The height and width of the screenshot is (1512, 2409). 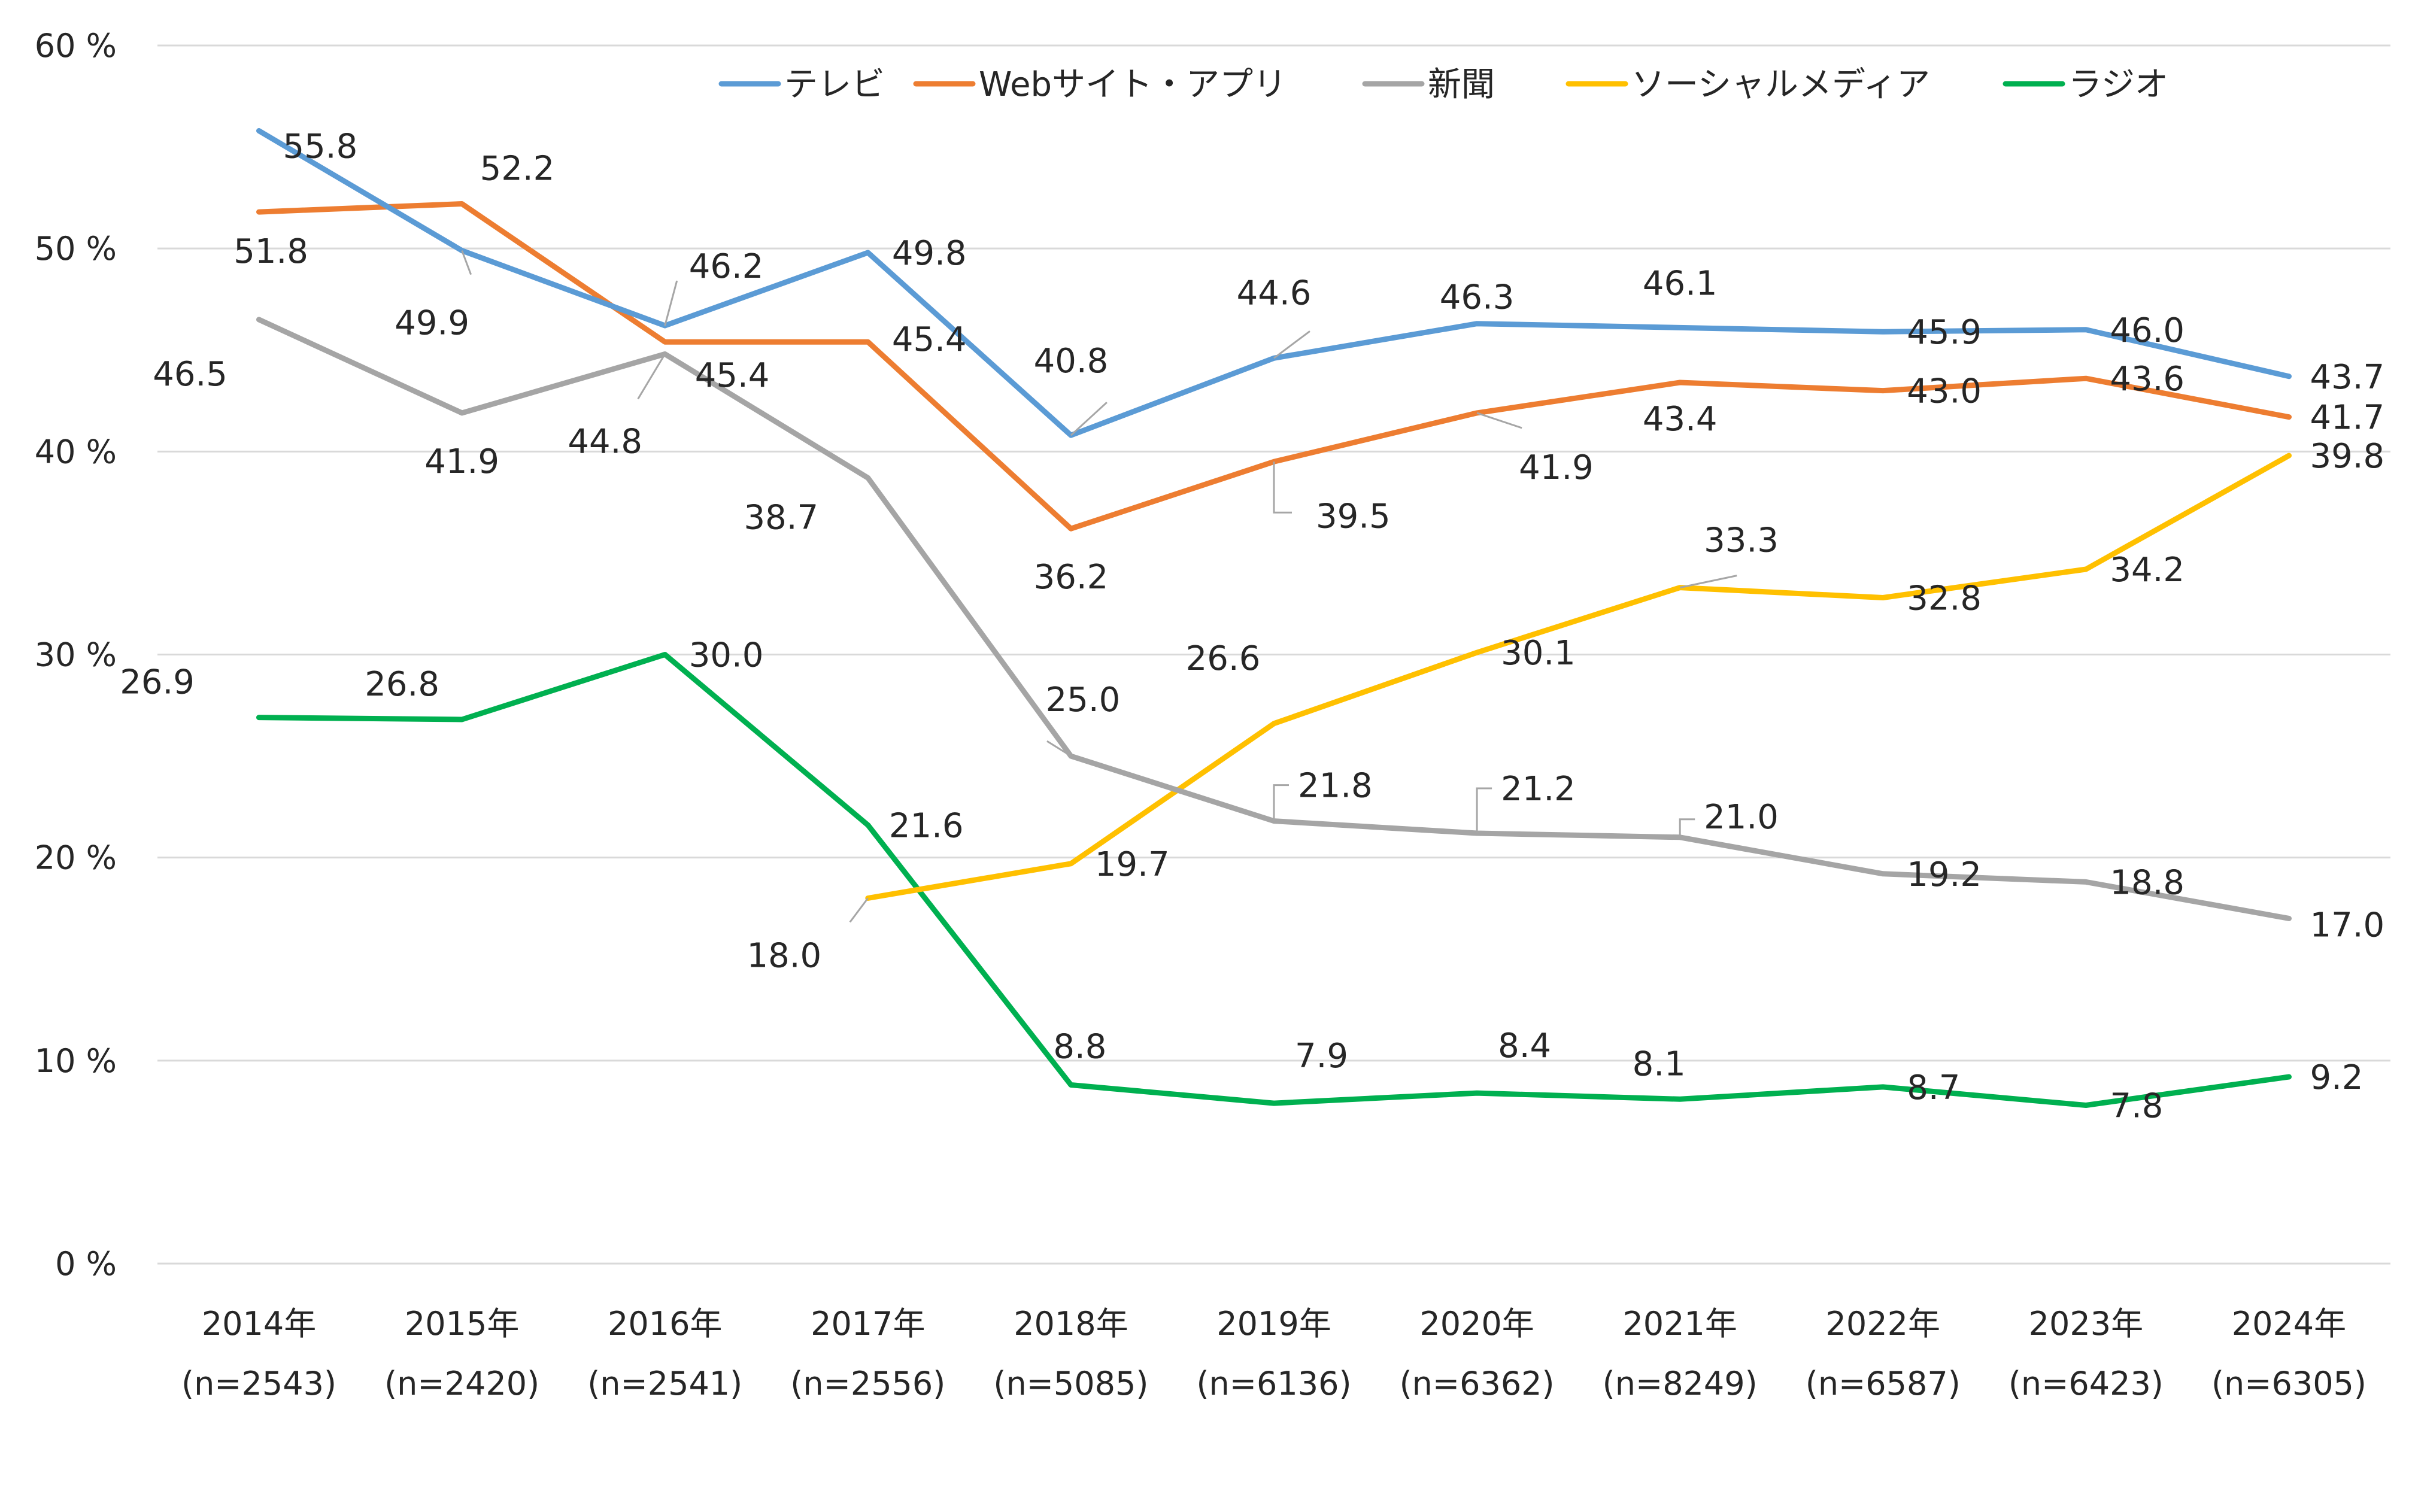 What do you see at coordinates (1681, 420) in the screenshot?
I see `data-label: 43.4` at bounding box center [1681, 420].